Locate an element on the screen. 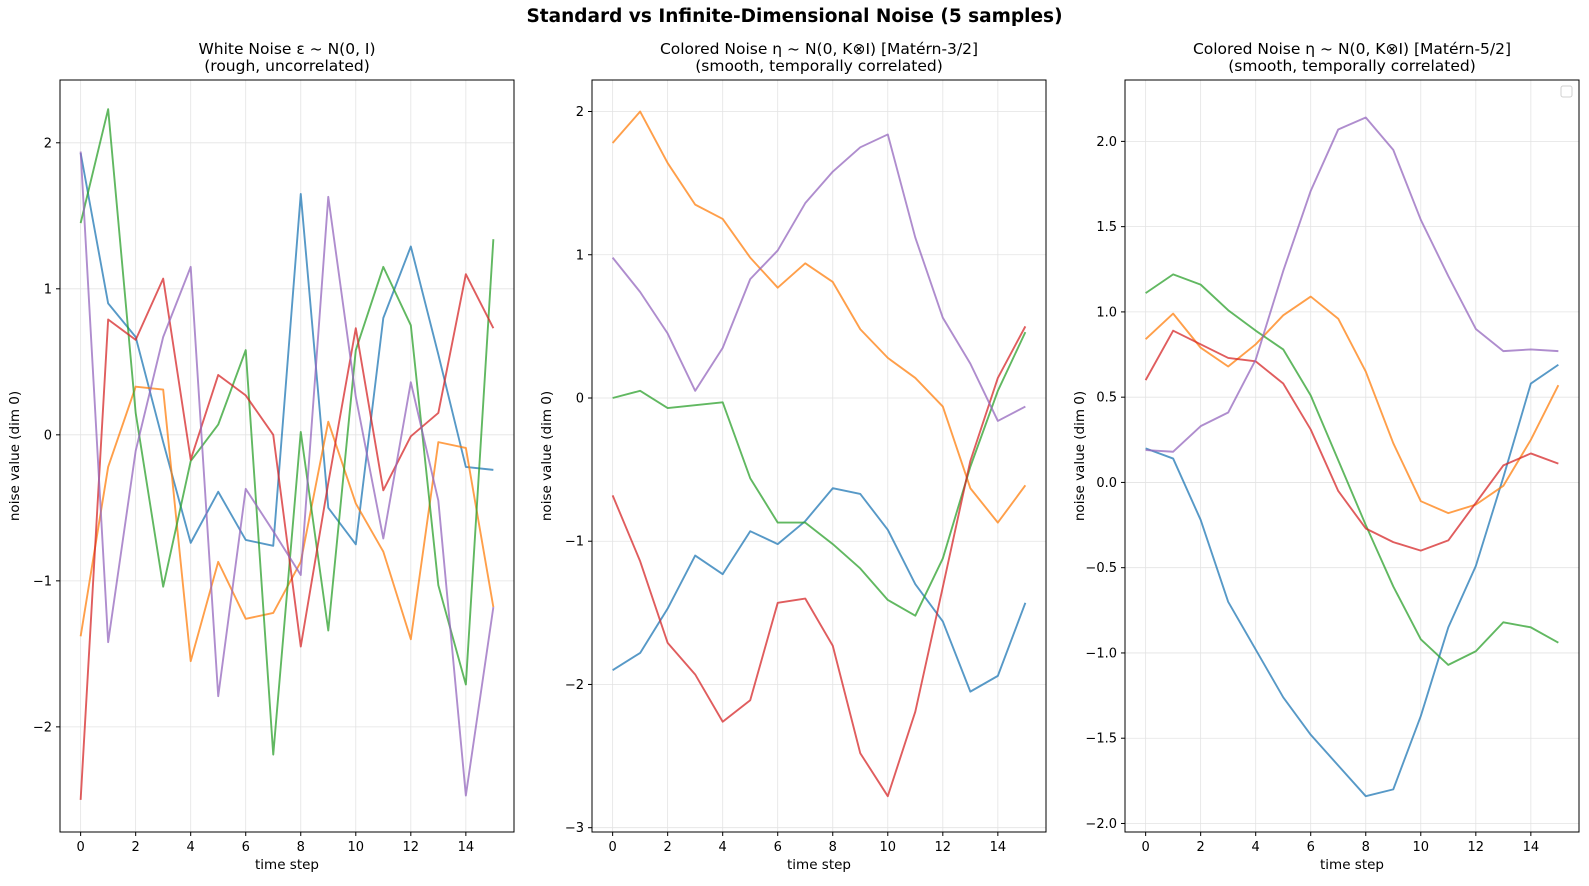 This screenshot has width=1589, height=886. chart-2-subtitle: (smooth, temporally correlated) is located at coordinates (819, 66).